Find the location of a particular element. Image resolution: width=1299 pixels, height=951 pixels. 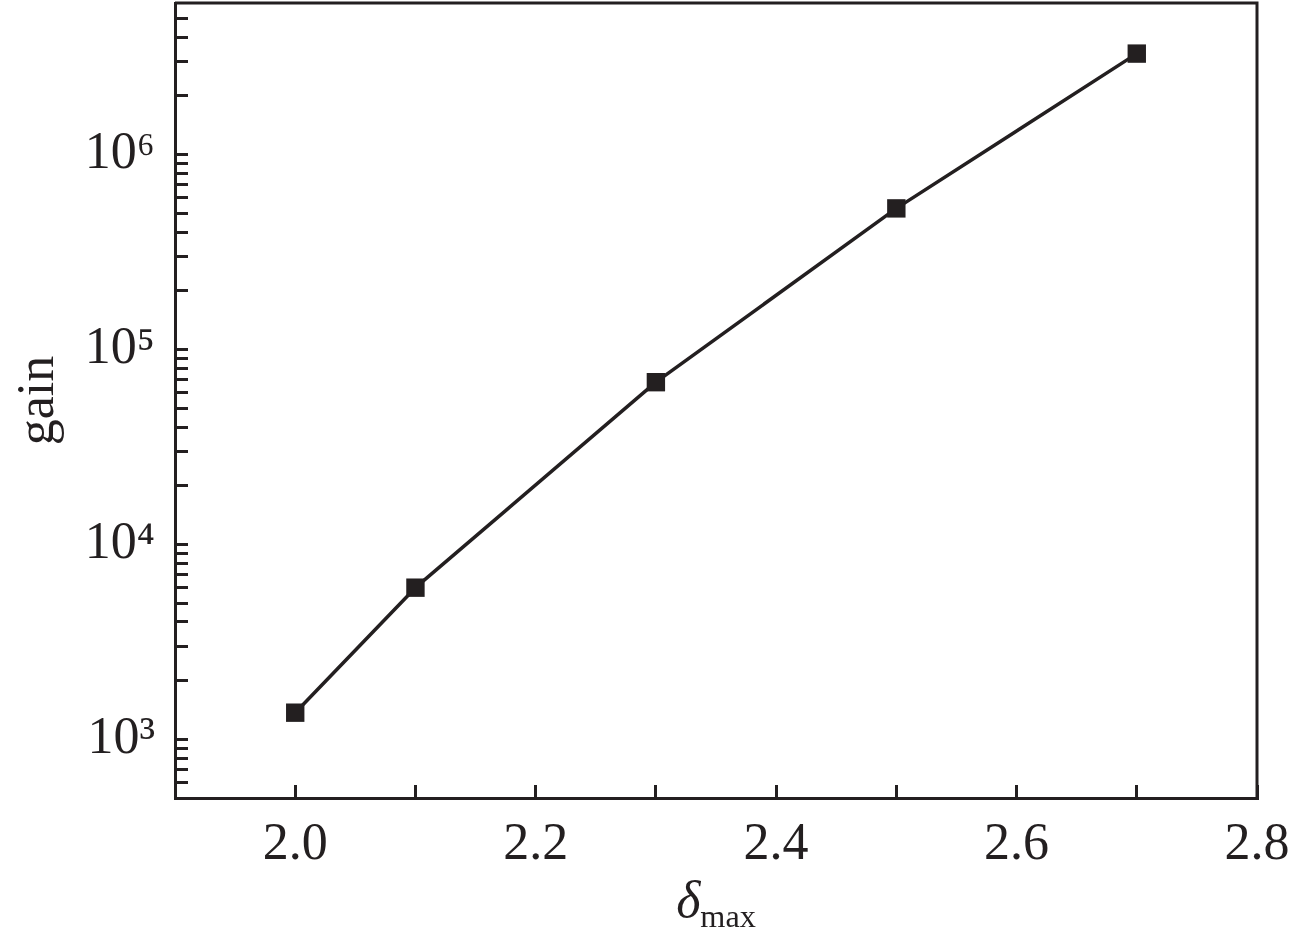

y-tick-label: 10⁶ is located at coordinates (119, 151).